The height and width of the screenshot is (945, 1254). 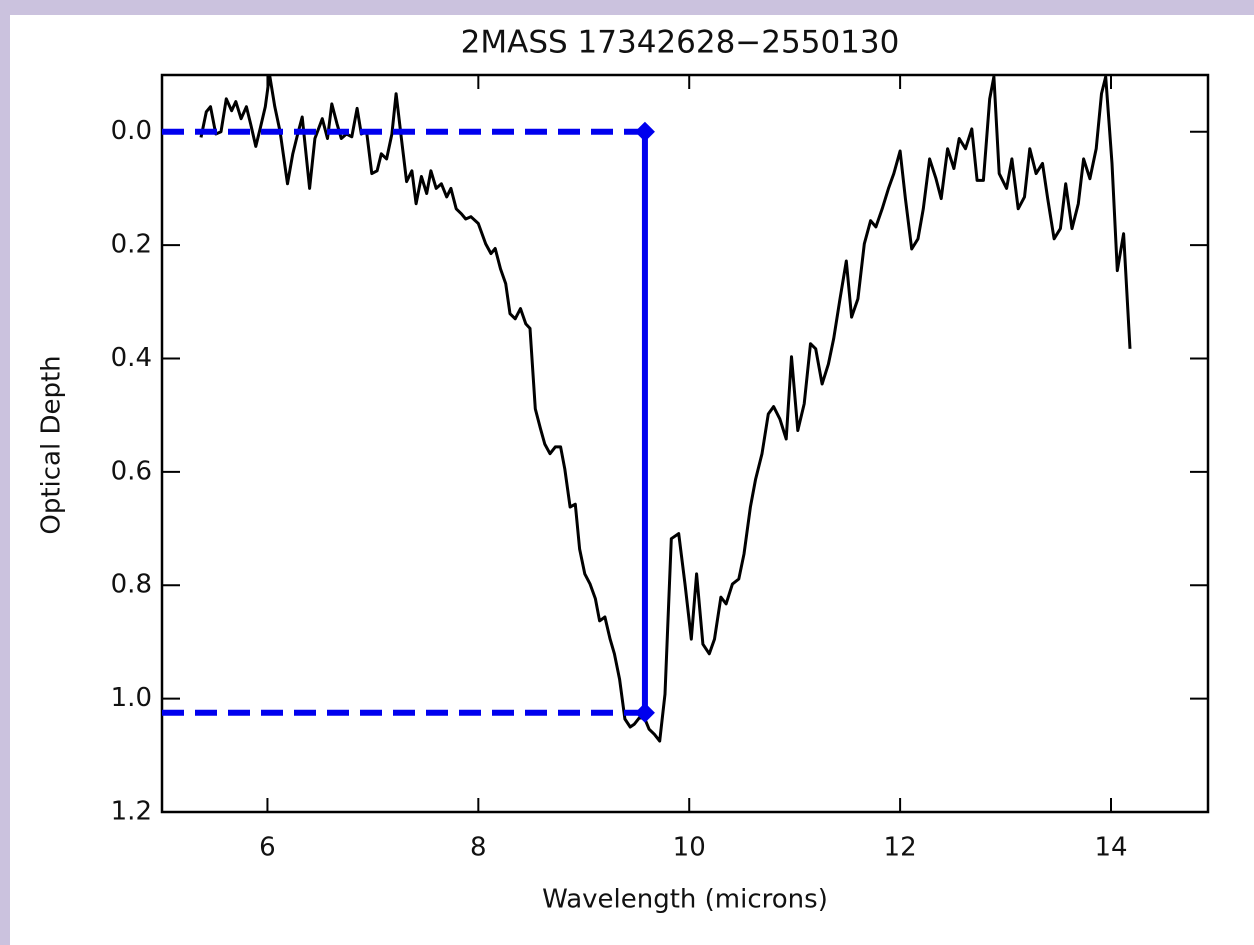 What do you see at coordinates (131, 698) in the screenshot?
I see `y-tick-label: 1.0` at bounding box center [131, 698].